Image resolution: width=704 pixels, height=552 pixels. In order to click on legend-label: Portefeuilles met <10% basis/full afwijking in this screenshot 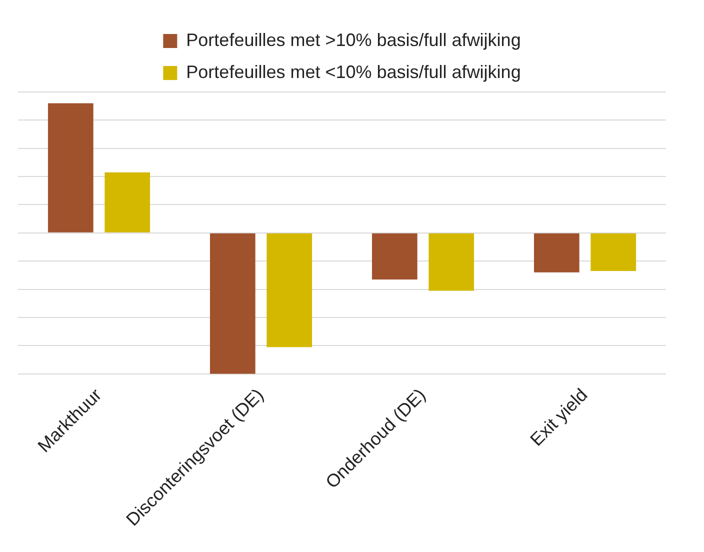, I will do `click(353, 72)`.